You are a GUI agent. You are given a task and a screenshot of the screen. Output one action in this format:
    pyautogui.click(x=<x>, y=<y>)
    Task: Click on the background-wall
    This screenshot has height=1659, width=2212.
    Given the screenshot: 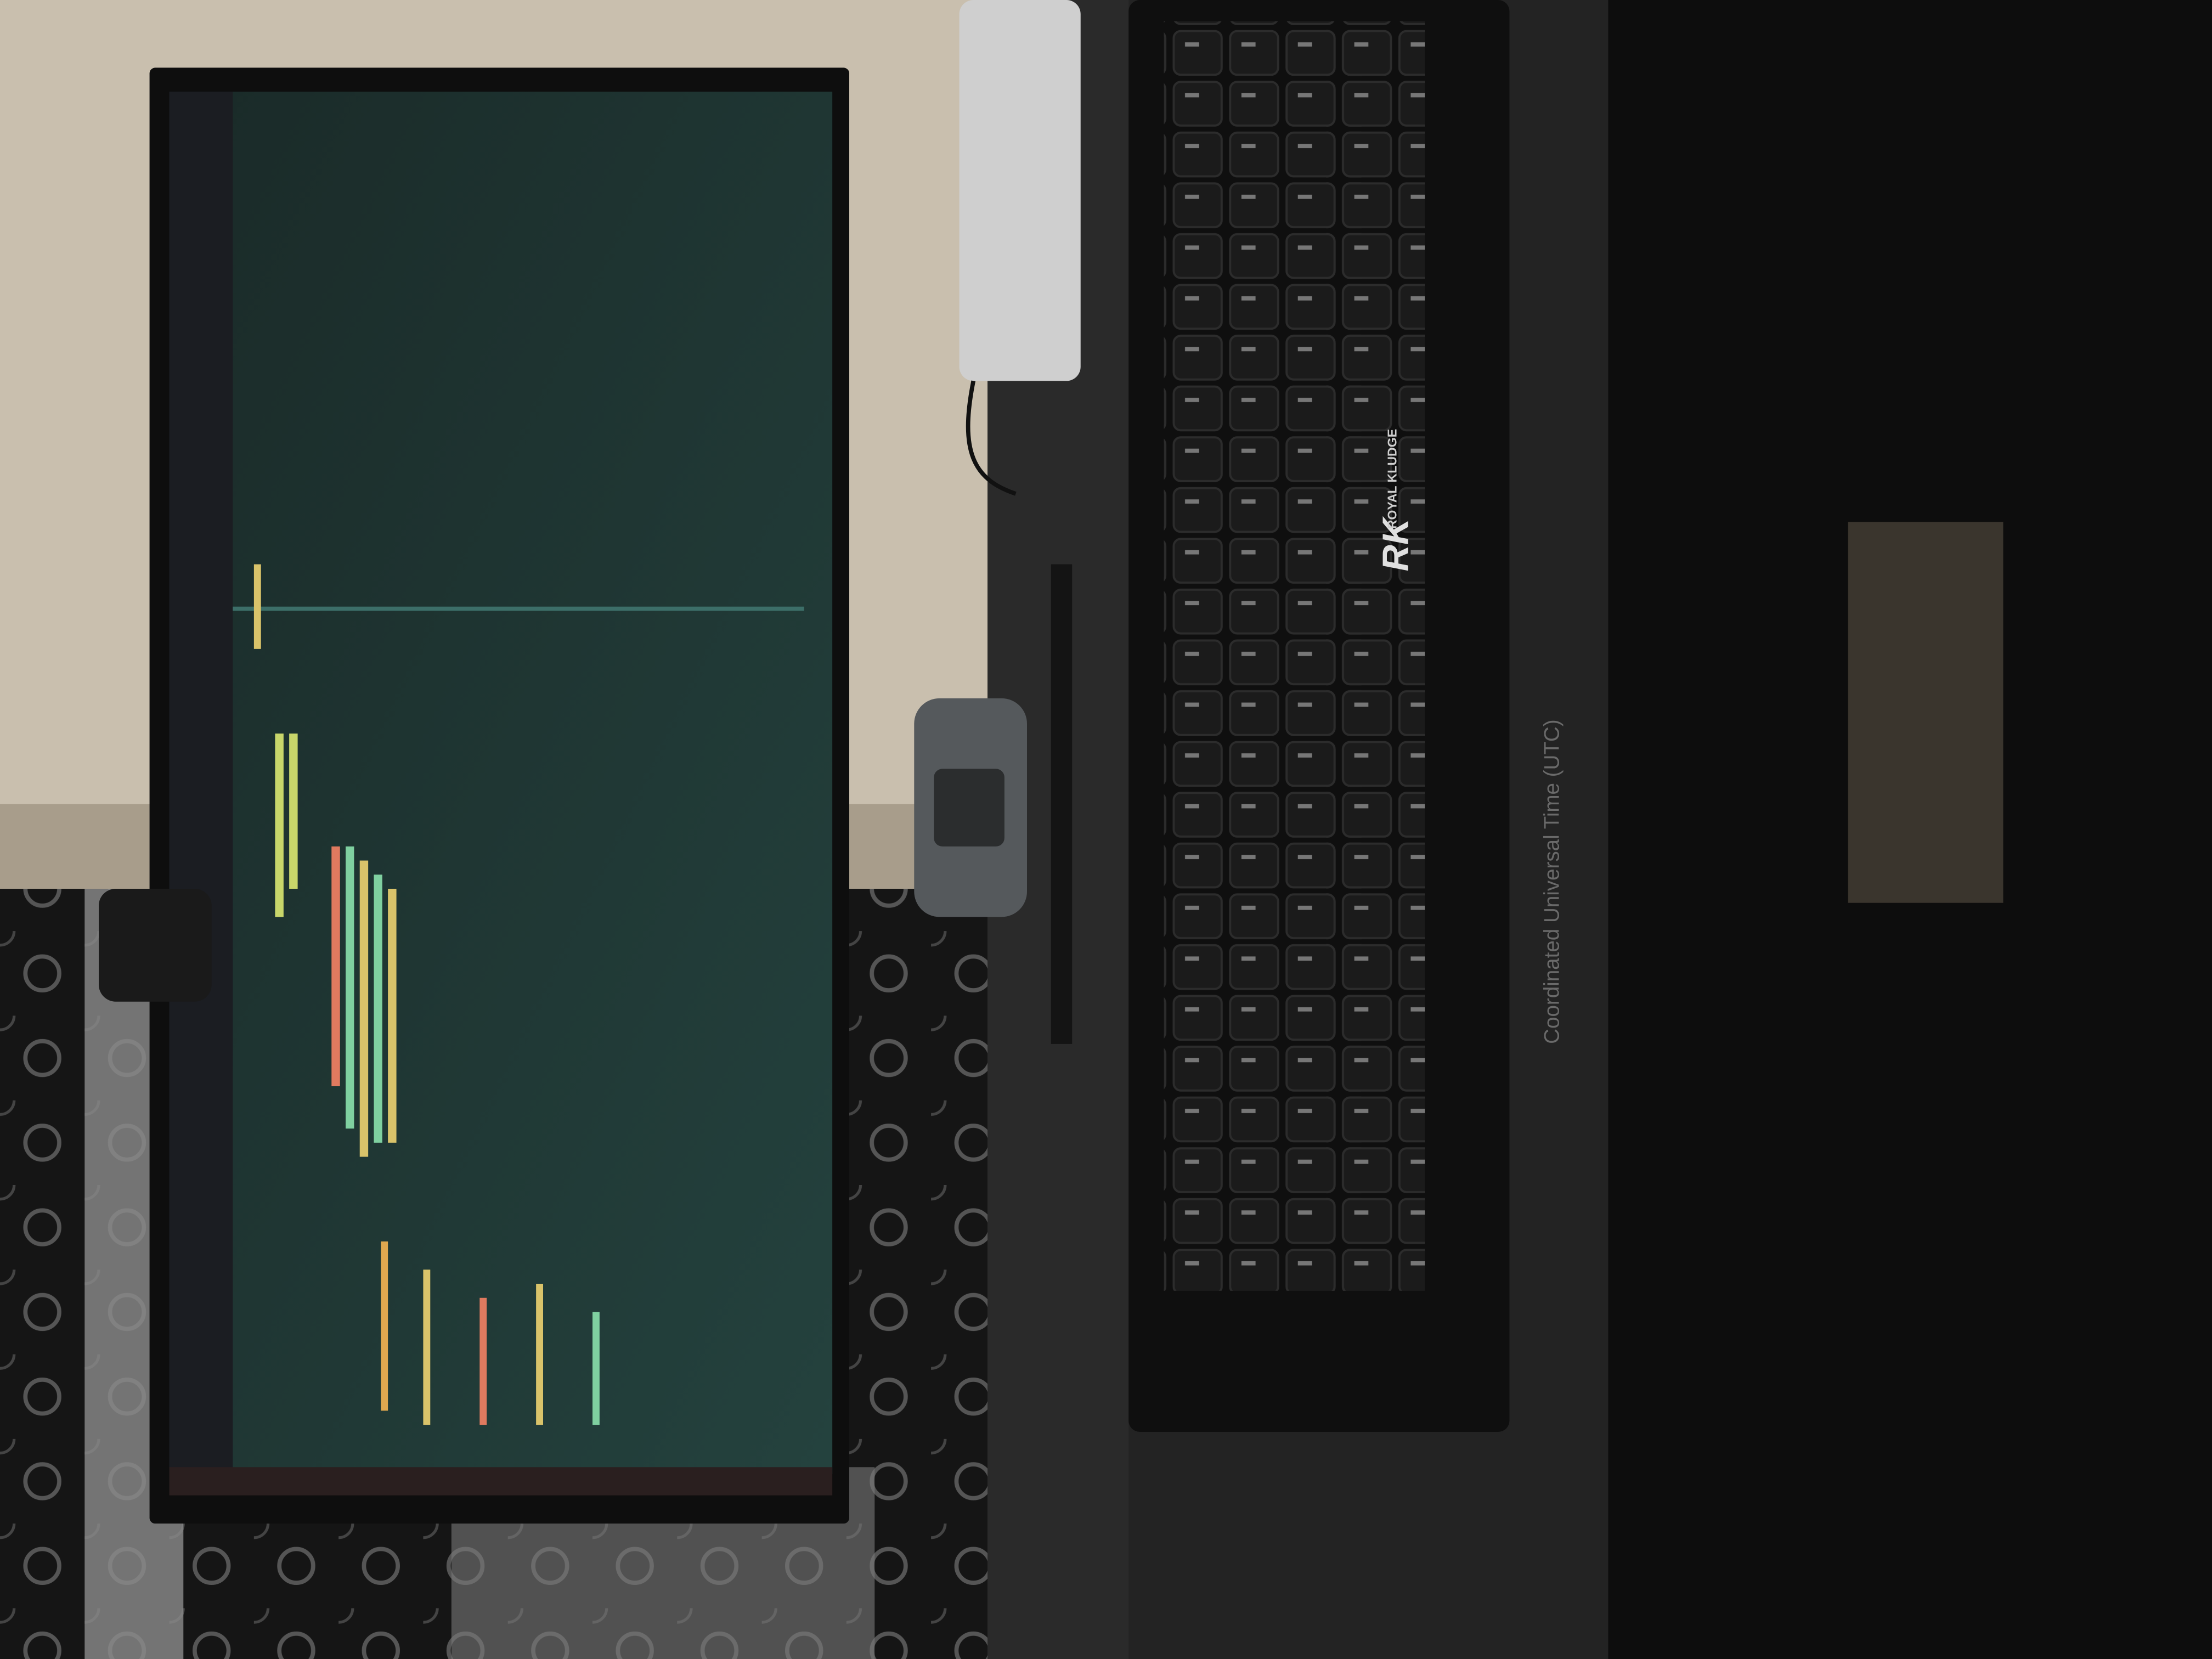 What is the action you would take?
    pyautogui.click(x=1926, y=713)
    